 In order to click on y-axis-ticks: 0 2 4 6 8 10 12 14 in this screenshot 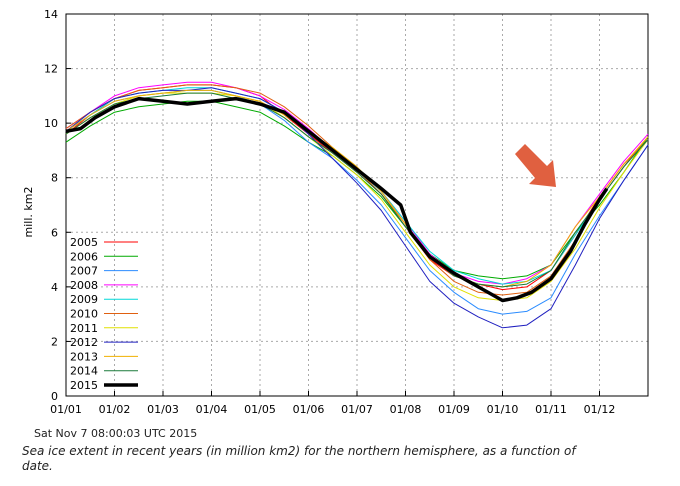, I will do `click(57, 205)`.